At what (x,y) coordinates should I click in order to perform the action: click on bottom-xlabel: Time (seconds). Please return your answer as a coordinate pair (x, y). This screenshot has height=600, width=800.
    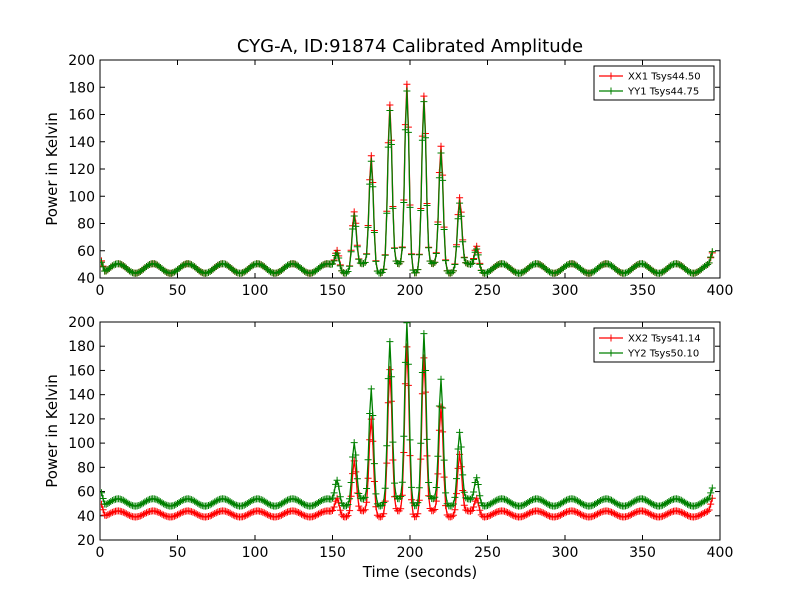
    Looking at the image, I should click on (420, 572).